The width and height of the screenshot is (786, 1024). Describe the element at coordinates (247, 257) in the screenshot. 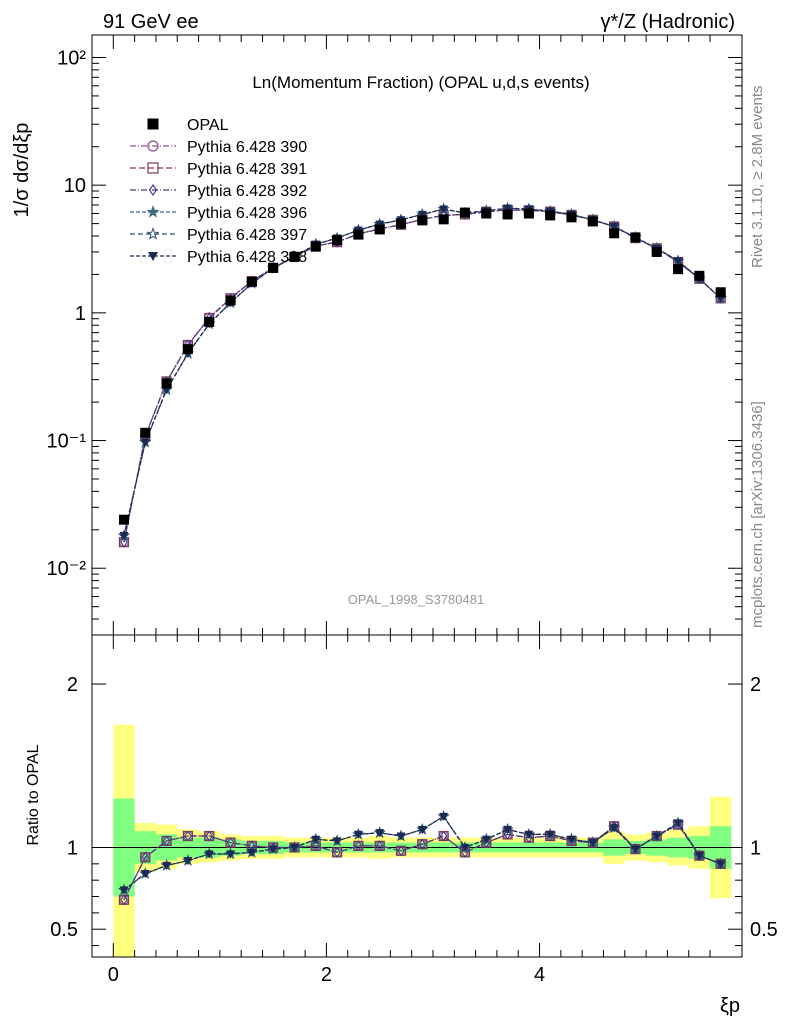

I see `legend-label: Pythia 6.428 398` at that location.